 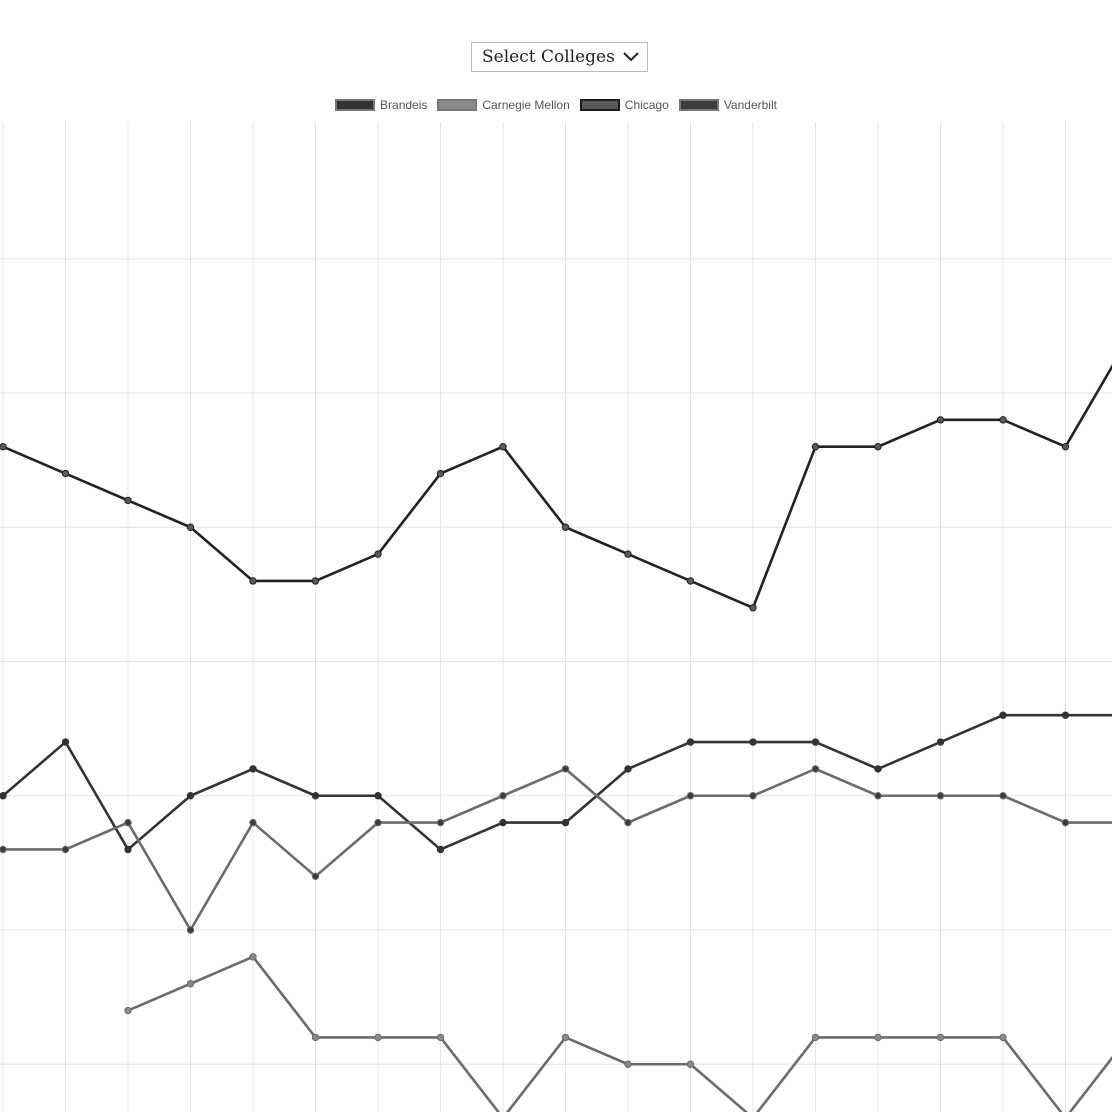 I want to click on legend-swatch-carnegie-mellon, so click(x=457, y=105).